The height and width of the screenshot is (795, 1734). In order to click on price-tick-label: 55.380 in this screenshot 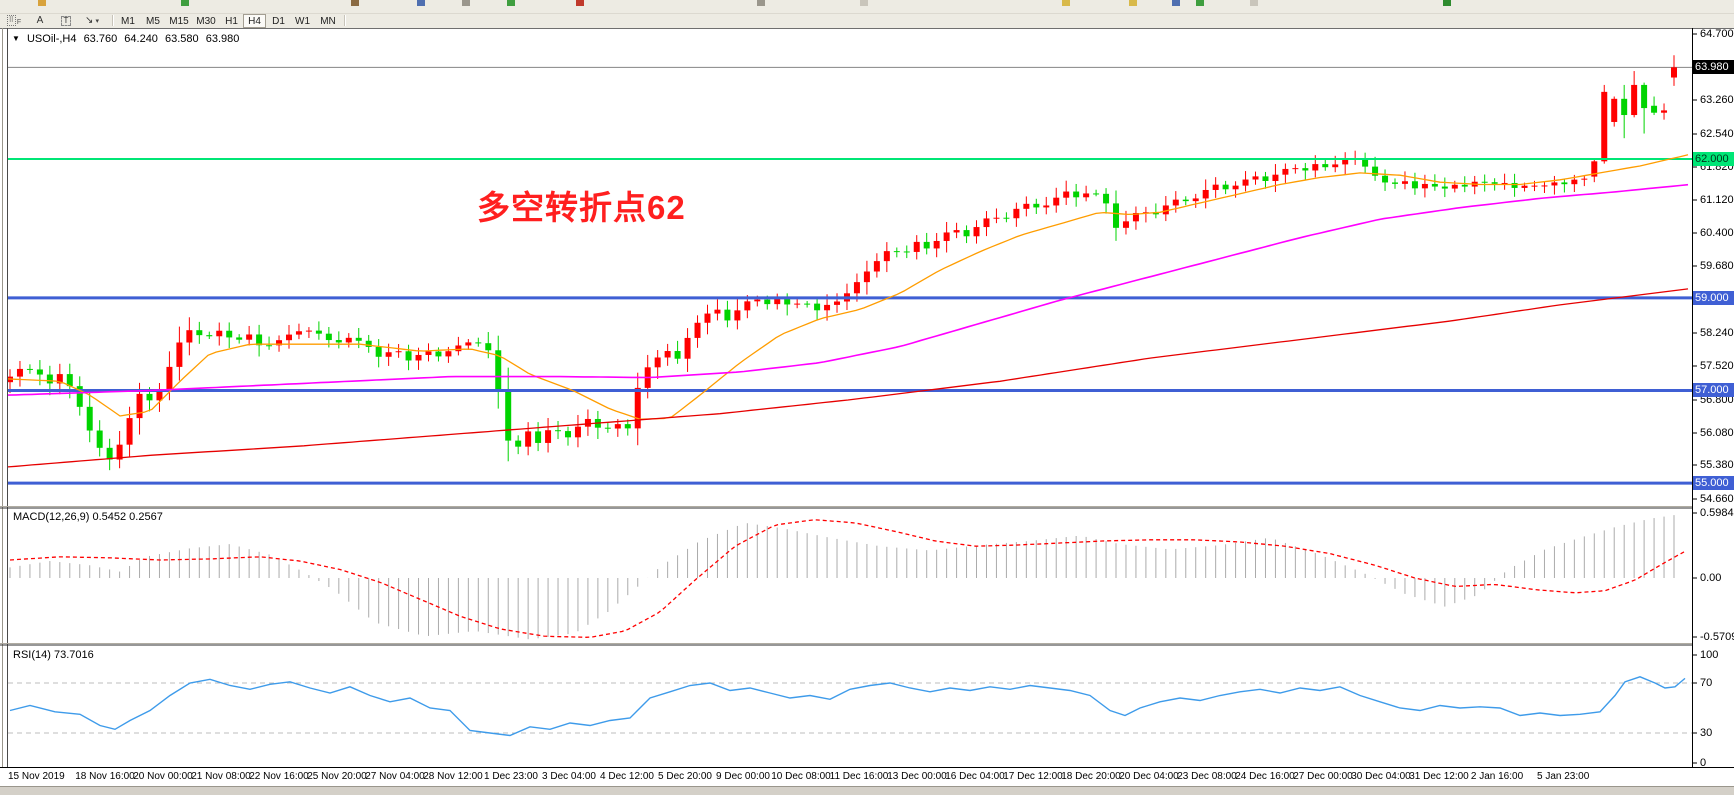, I will do `click(1717, 465)`.